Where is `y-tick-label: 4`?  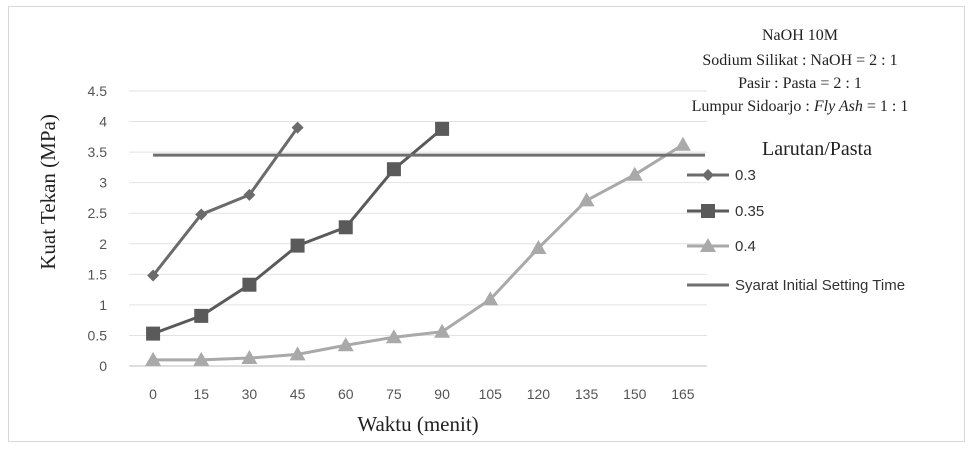 y-tick-label: 4 is located at coordinates (103, 122).